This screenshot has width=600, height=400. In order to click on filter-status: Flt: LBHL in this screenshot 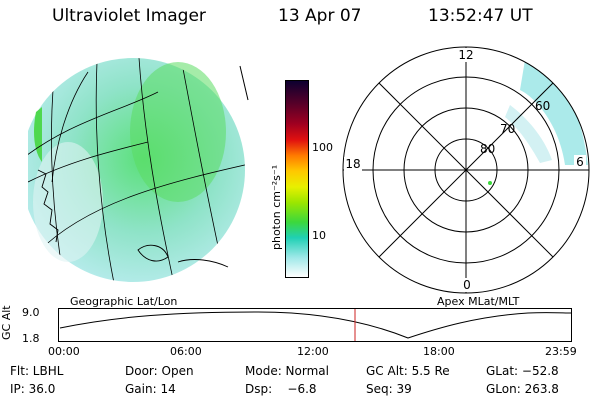, I will do `click(37, 371)`.